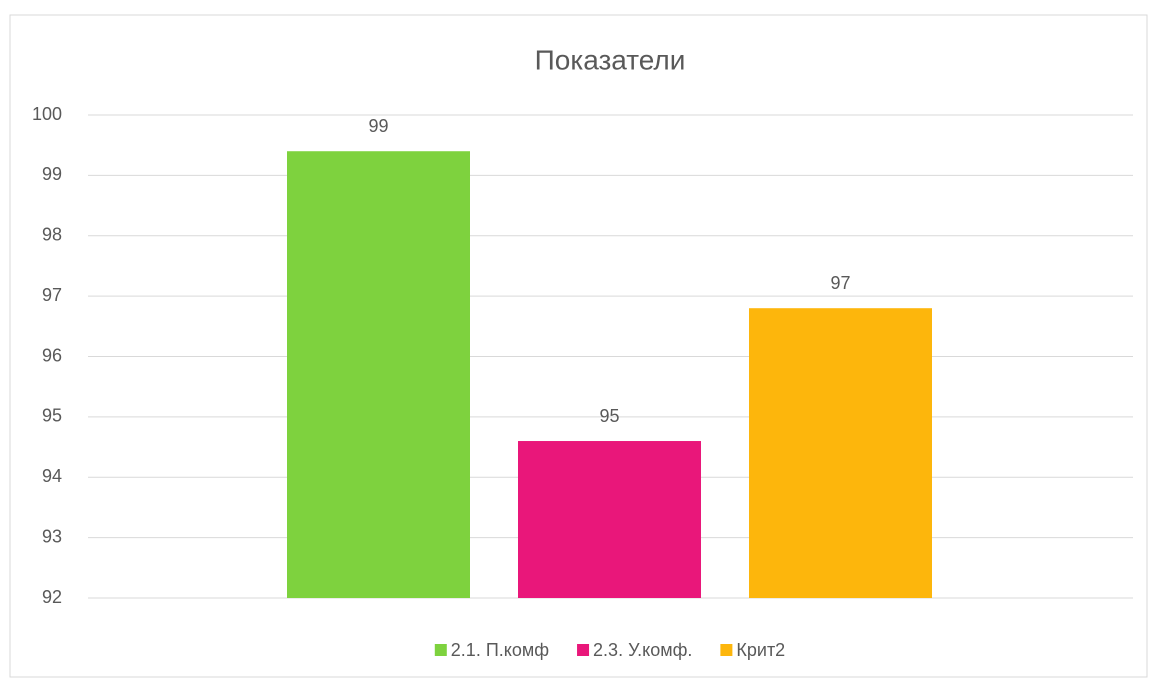 The height and width of the screenshot is (680, 1150). Describe the element at coordinates (52, 235) in the screenshot. I see `y-tick-label: 98` at that location.